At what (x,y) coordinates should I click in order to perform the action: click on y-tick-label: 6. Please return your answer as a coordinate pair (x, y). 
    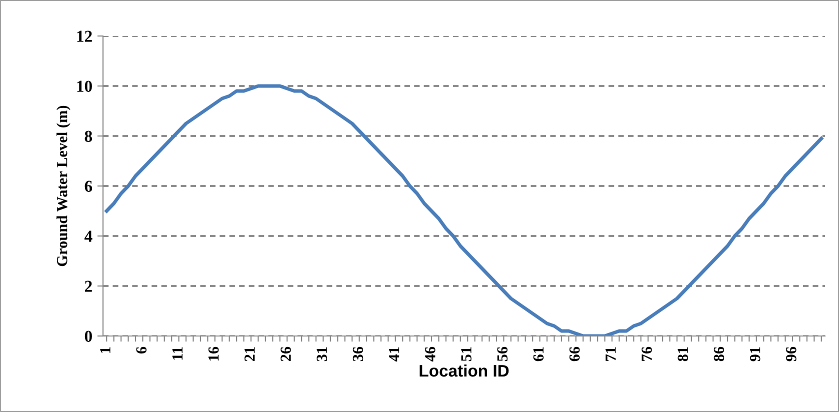
    Looking at the image, I should click on (88, 186).